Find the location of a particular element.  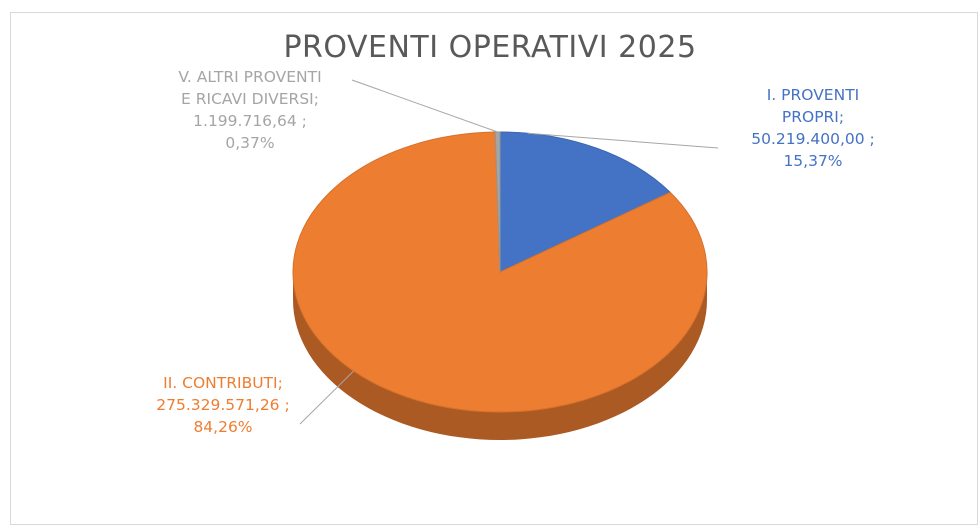

slice-label-category: V. ALTRI PROVENTI is located at coordinates (250, 77).